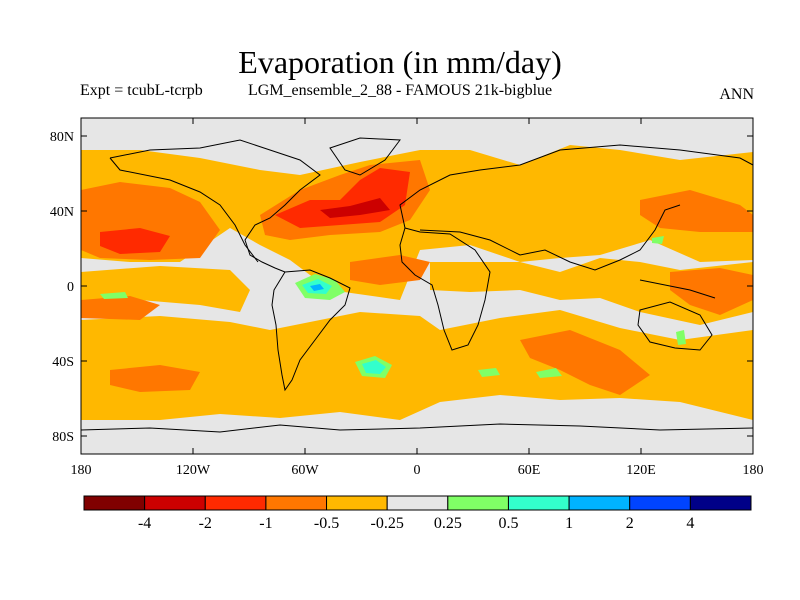  Describe the element at coordinates (155, 378) in the screenshot. I see `field-patch-s-pacific` at that location.